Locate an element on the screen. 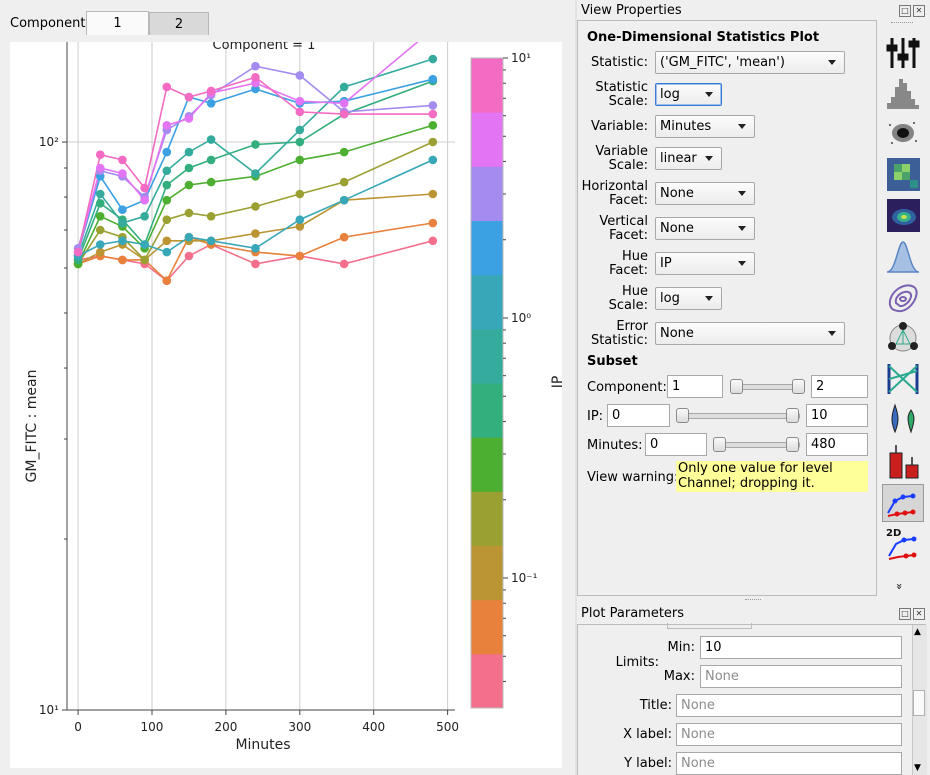 The width and height of the screenshot is (930, 775). dock-splitter is located at coordinates (753, 600).